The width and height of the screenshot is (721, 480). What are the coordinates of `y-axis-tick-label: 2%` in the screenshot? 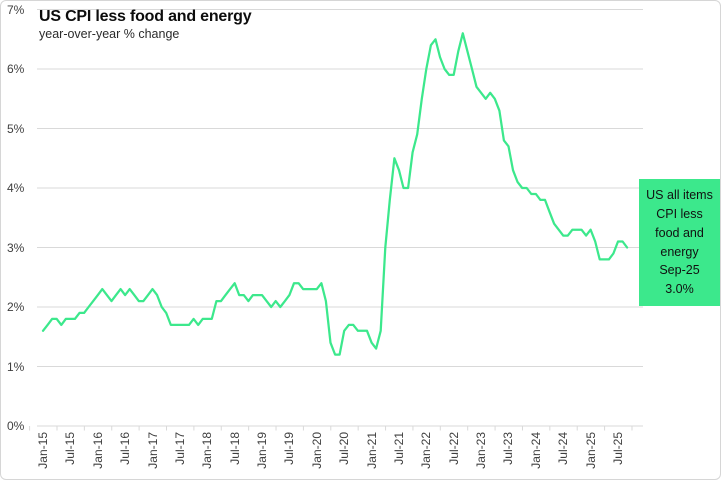 It's located at (16, 307).